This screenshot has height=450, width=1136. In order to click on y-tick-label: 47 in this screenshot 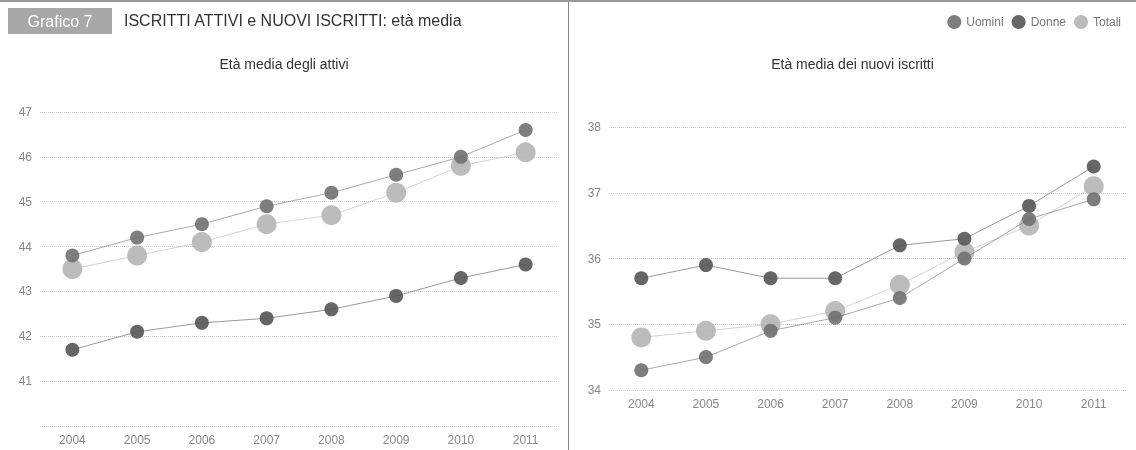, I will do `click(25, 112)`.